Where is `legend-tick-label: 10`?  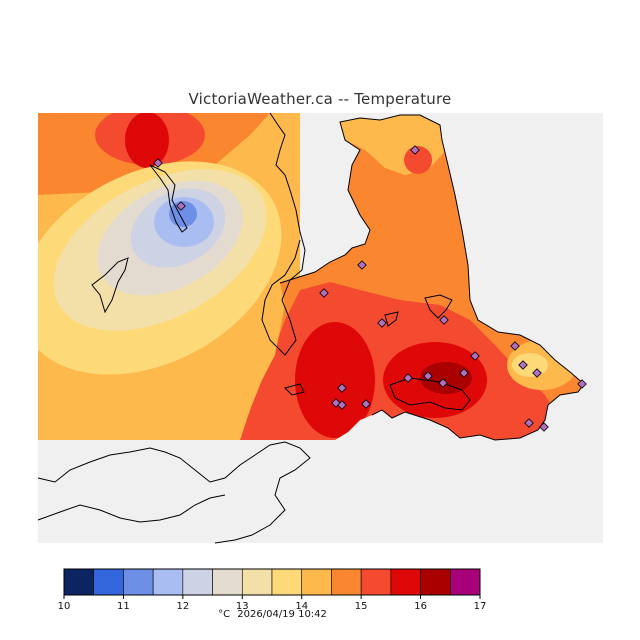
legend-tick-label: 10 is located at coordinates (64, 606).